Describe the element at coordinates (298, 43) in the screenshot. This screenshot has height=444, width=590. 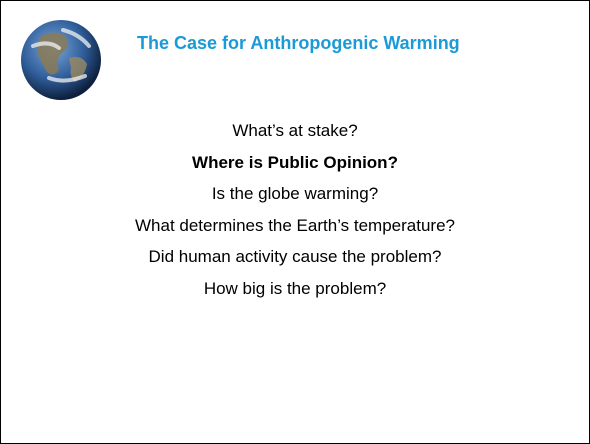
I see `slide-title: The Case for Anthropogenic Warming` at that location.